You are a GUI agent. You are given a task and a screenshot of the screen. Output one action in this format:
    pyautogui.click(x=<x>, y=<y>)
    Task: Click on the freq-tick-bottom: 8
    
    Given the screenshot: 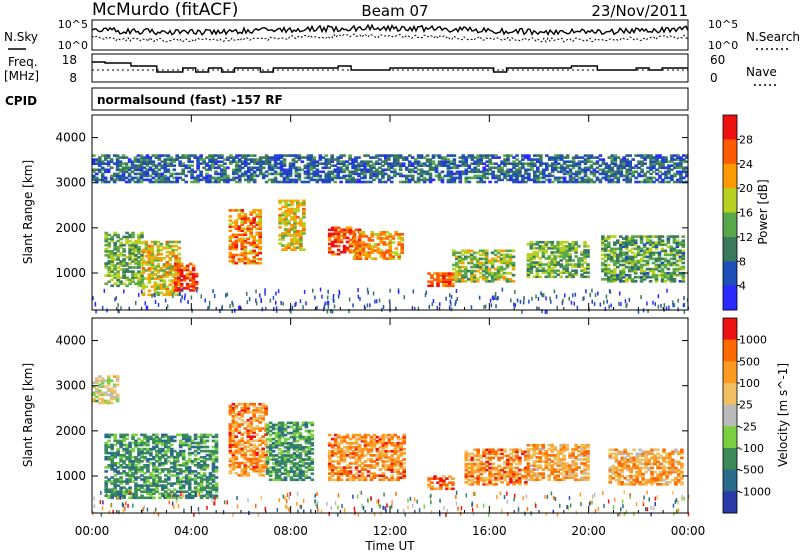 What is the action you would take?
    pyautogui.click(x=73, y=78)
    